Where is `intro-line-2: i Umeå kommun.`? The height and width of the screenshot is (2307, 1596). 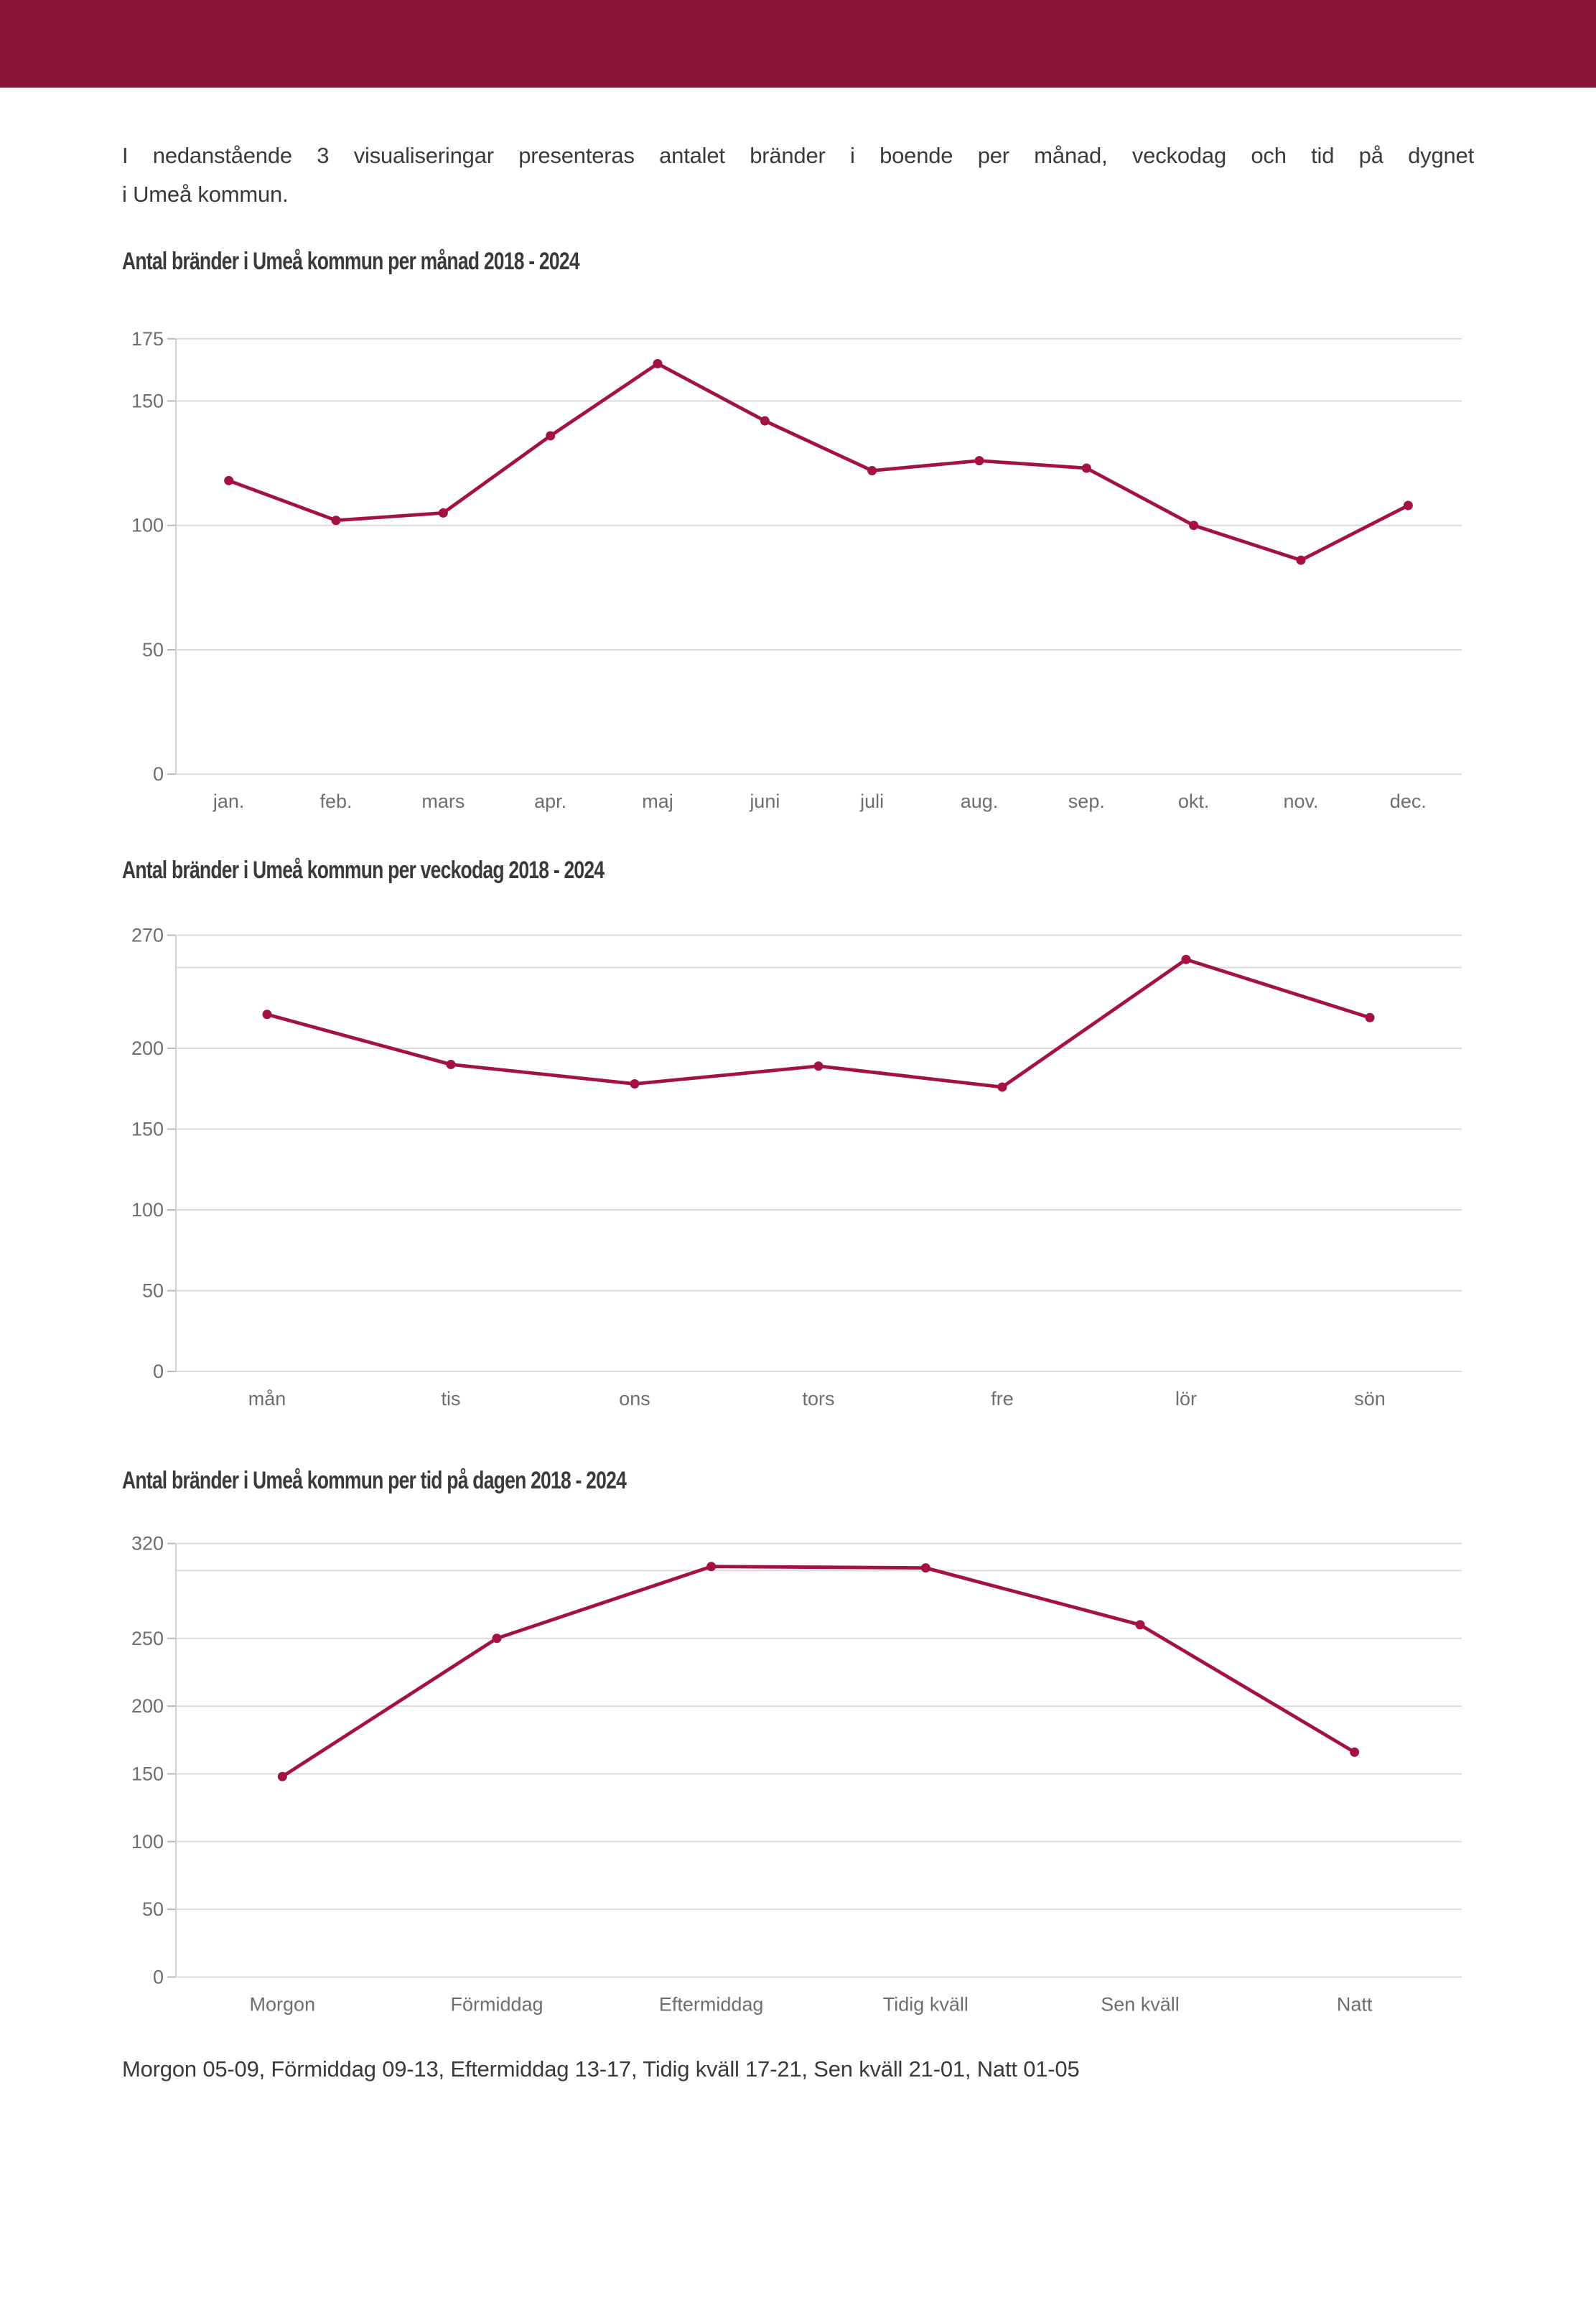 intro-line-2: i Umeå kommun. is located at coordinates (205, 194).